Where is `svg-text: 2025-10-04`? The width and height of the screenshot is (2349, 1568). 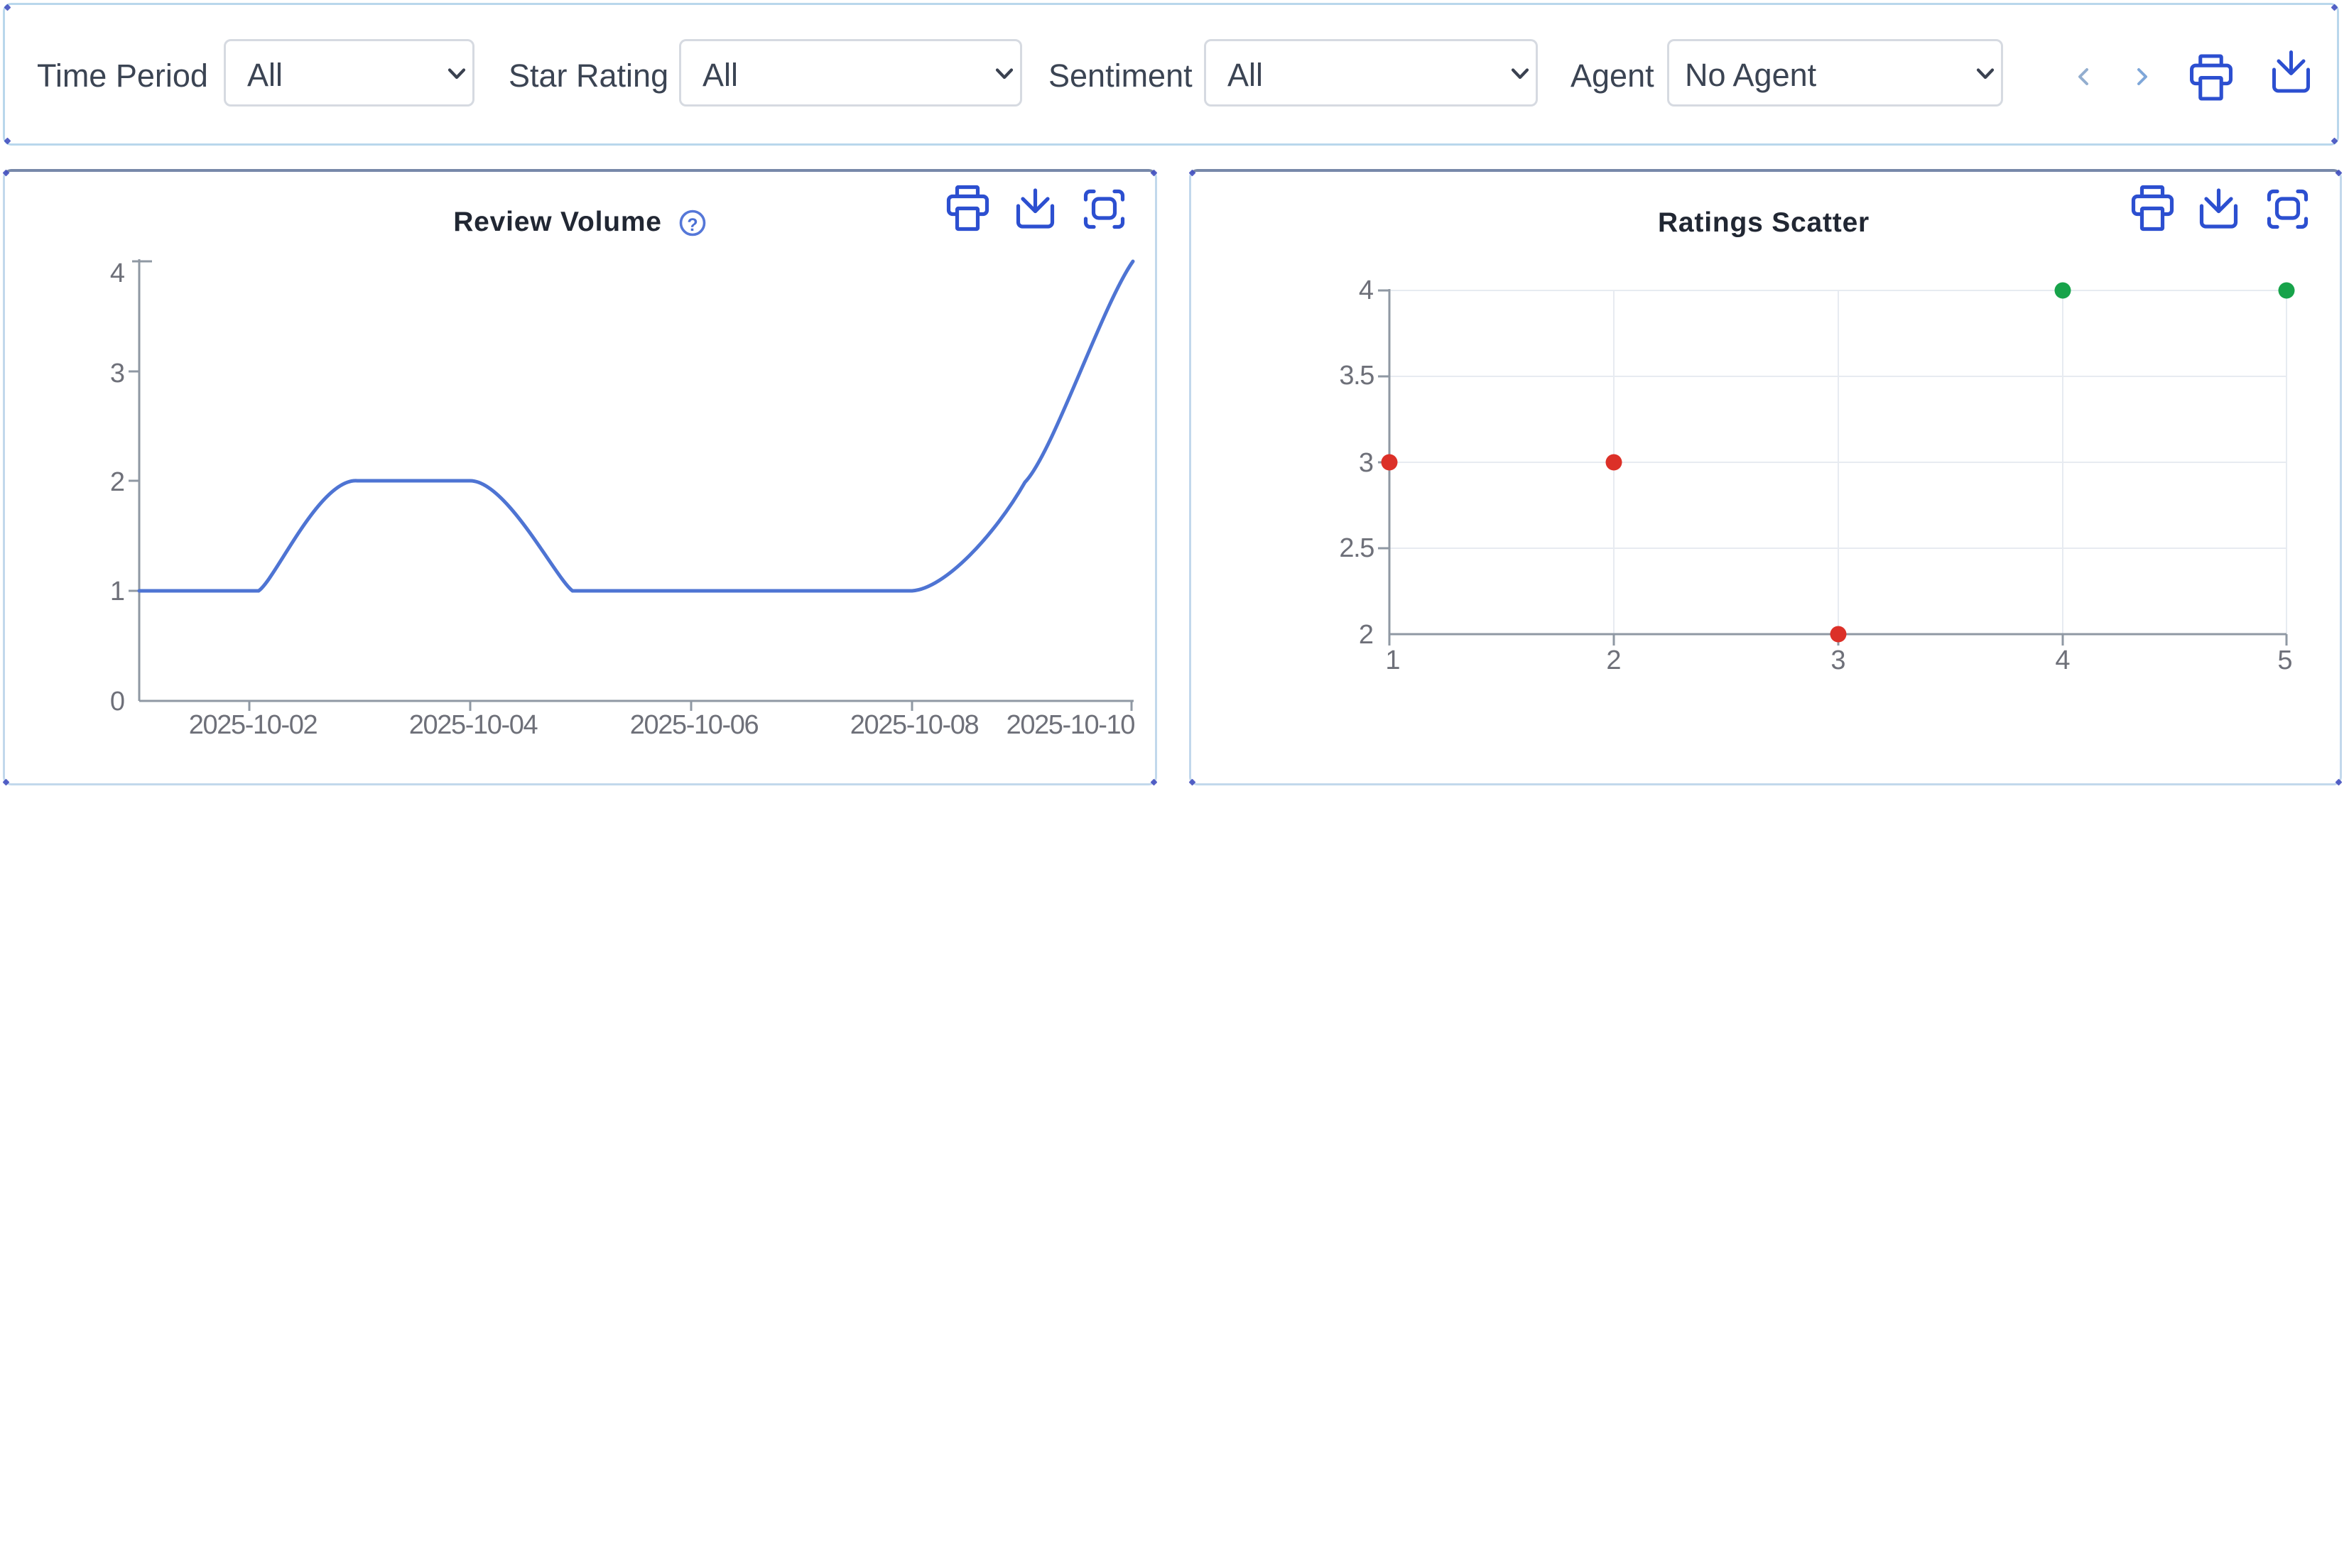 svg-text: 2025-10-04 is located at coordinates (474, 725).